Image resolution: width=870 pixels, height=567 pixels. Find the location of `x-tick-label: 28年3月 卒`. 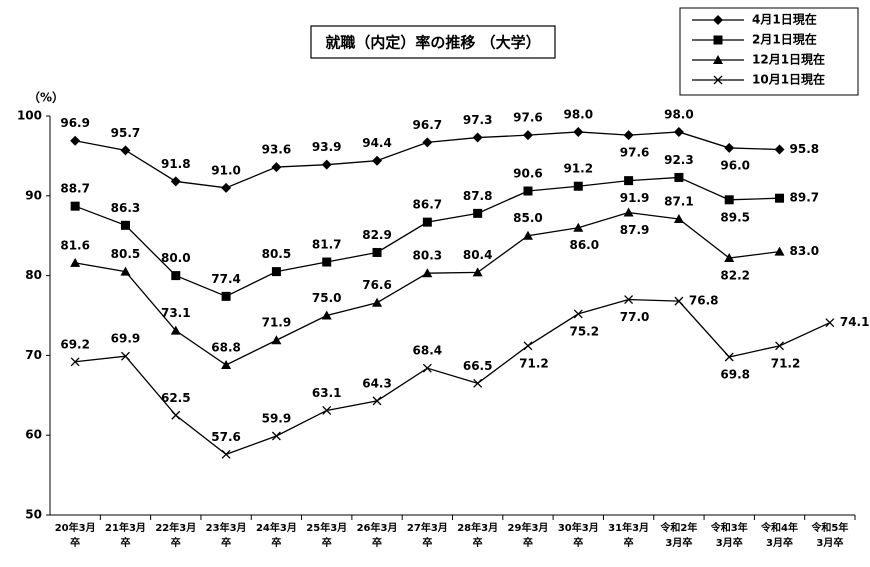

x-tick-label: 28年3月 卒 is located at coordinates (478, 536).